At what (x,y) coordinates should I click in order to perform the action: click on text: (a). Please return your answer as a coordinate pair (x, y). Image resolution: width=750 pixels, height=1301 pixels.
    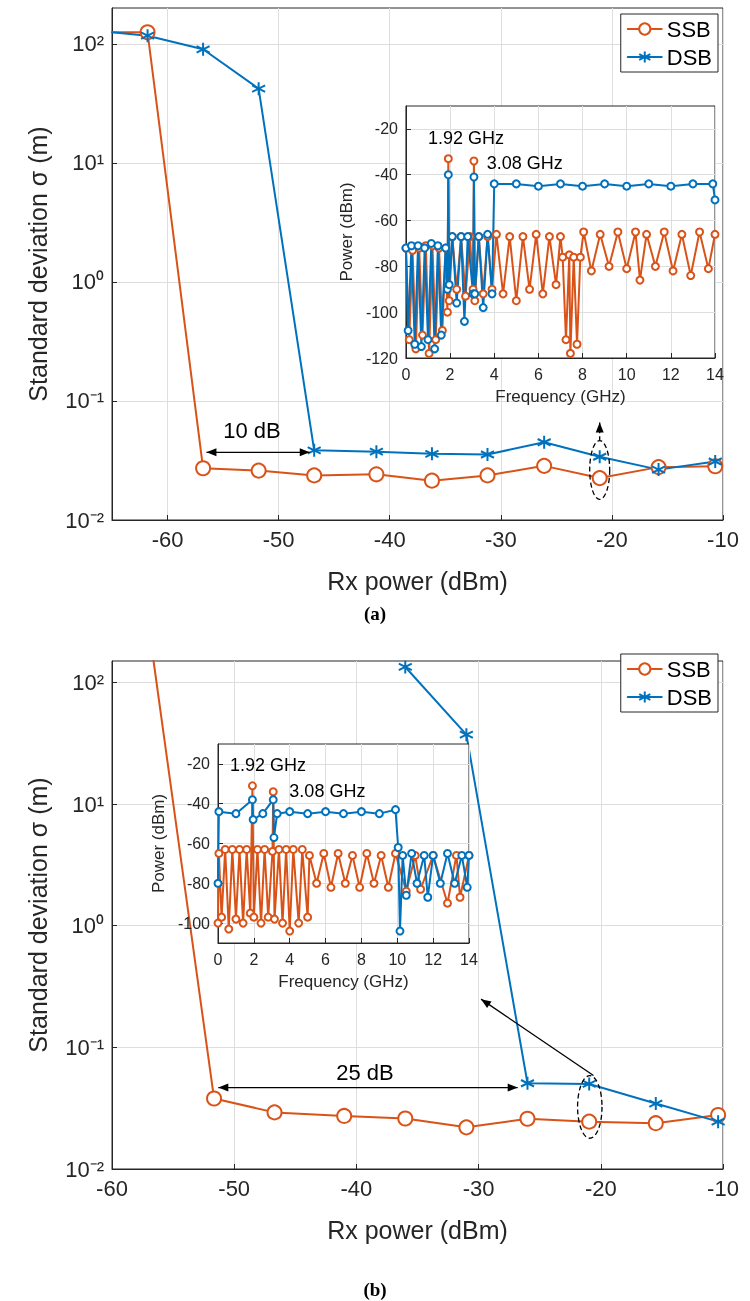
    Looking at the image, I should click on (375, 614).